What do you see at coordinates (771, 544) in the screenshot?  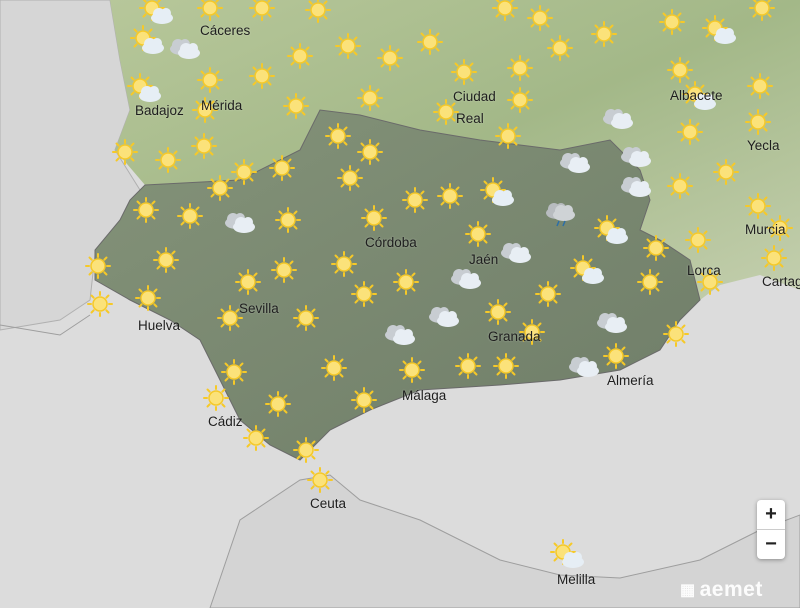 I see `zoom-out-button: −` at bounding box center [771, 544].